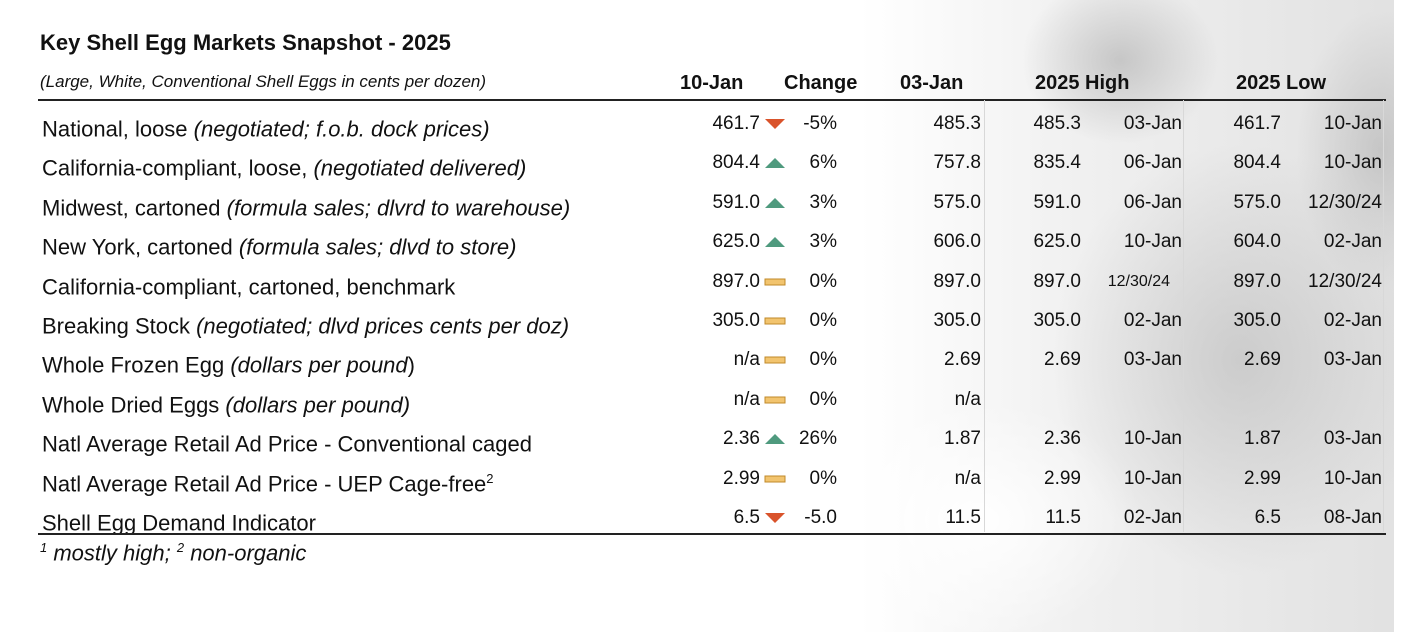 Image resolution: width=1412 pixels, height=632 pixels. Describe the element at coordinates (957, 281) in the screenshot. I see `prior-value: 897.0` at that location.